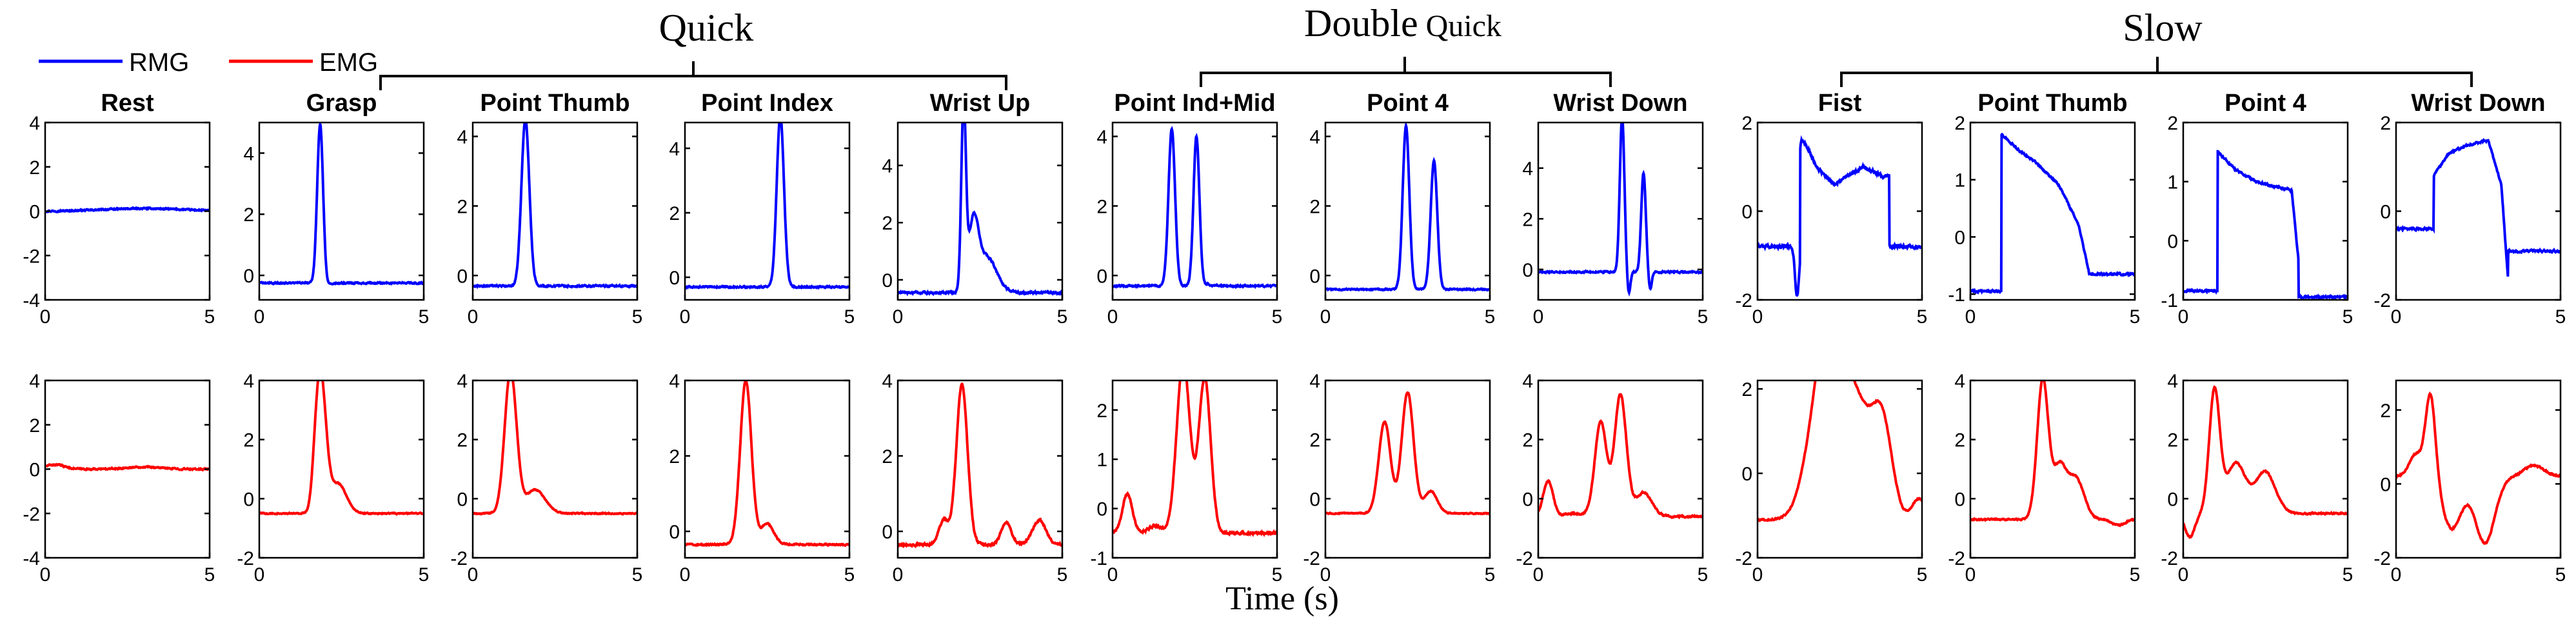 The width and height of the screenshot is (2576, 630). I want to click on y-tick-label: -4, so click(32, 300).